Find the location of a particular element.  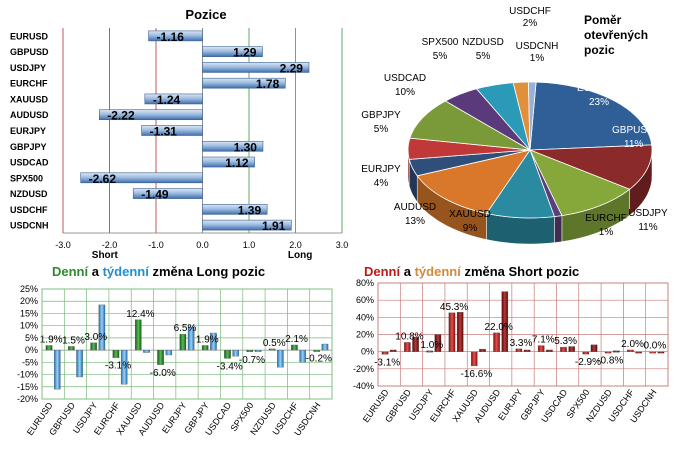

x-tick-label: -2.0 is located at coordinates (110, 245).